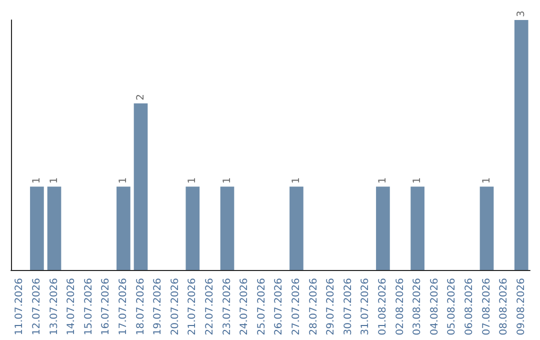 The height and width of the screenshot is (340, 540). What do you see at coordinates (279, 307) in the screenshot?
I see `x-tick-label: 26.07.2026` at bounding box center [279, 307].